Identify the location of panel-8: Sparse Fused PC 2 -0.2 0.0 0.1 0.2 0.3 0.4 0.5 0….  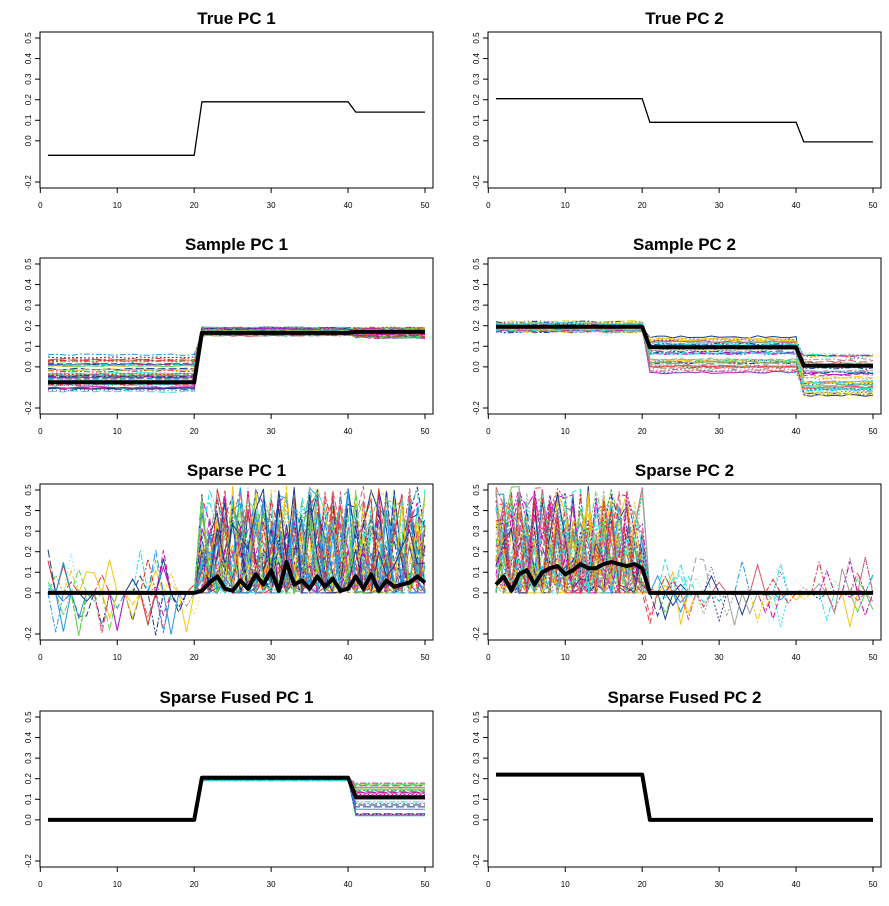
(677, 788).